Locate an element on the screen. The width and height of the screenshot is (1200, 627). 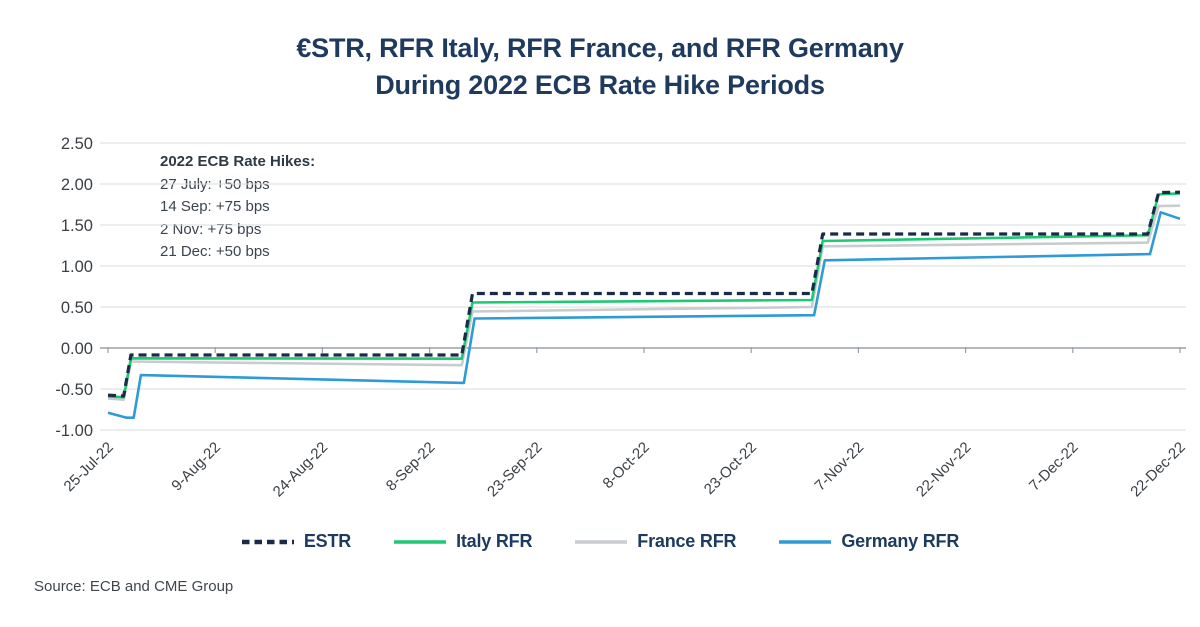
legend-label-france: France RFR is located at coordinates (687, 541).